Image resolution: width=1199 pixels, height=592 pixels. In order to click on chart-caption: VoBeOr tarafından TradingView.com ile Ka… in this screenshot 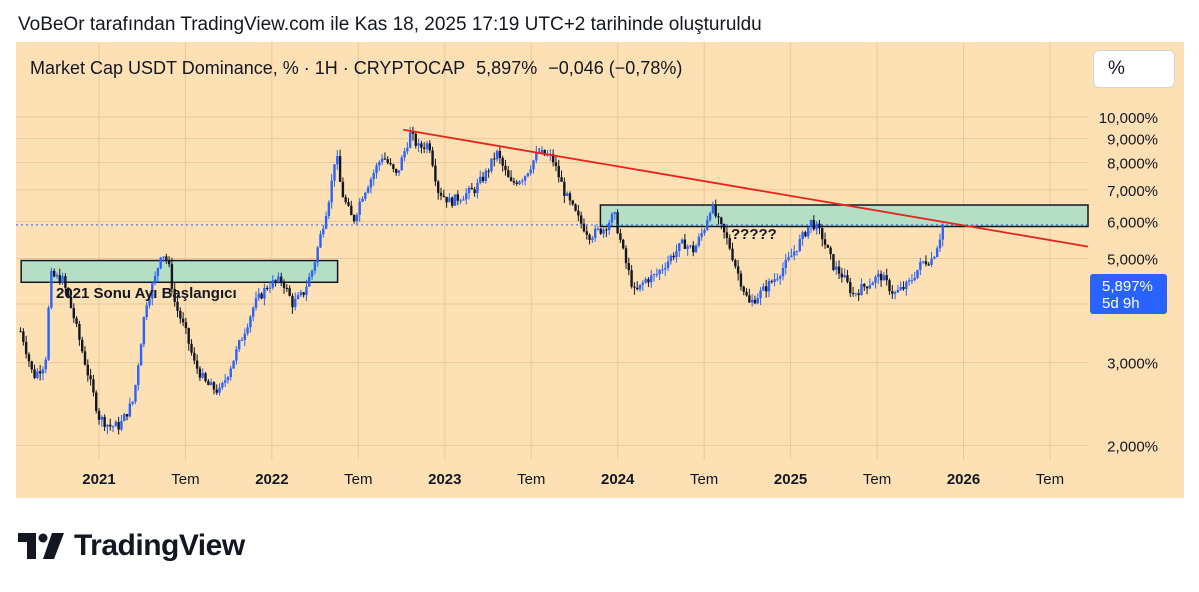, I will do `click(390, 24)`.